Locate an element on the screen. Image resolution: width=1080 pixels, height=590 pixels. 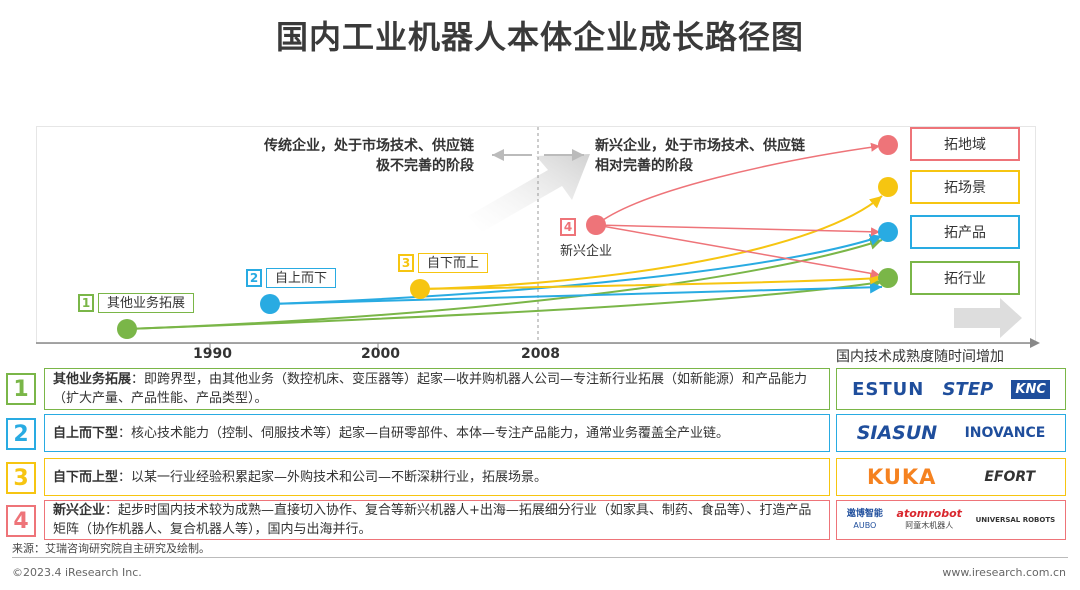
source-note: 来源：艾瑞咨询研究院自主研究及绘制。 is located at coordinates (111, 548).